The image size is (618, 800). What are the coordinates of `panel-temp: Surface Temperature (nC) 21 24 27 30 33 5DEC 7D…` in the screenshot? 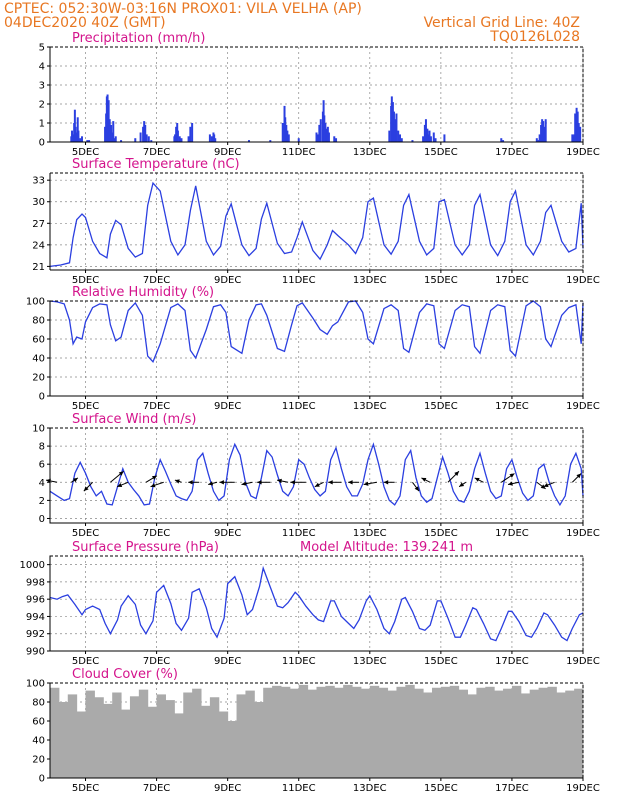 It's located at (316, 221).